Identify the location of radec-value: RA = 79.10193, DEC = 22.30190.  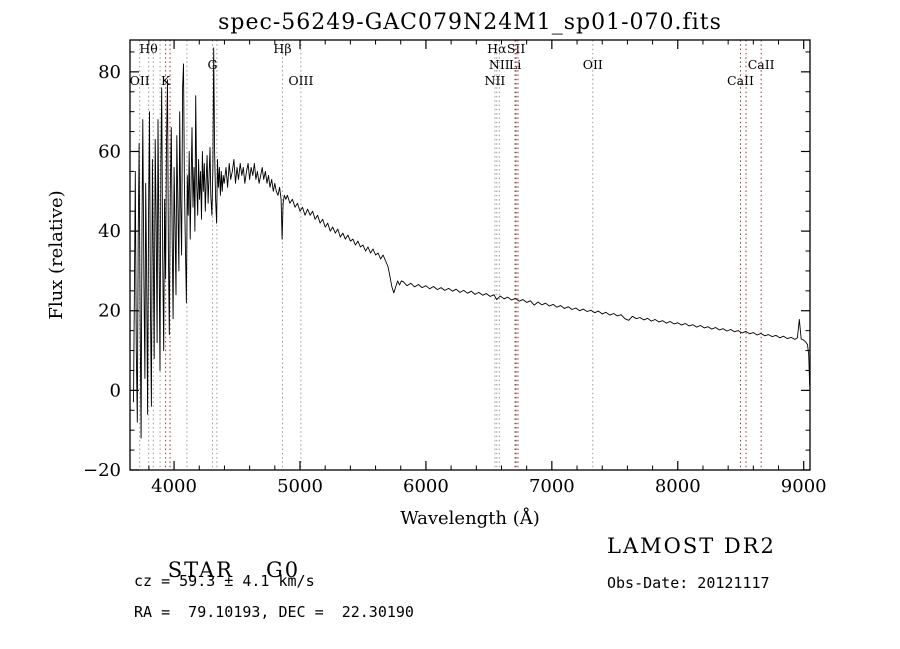
(274, 612).